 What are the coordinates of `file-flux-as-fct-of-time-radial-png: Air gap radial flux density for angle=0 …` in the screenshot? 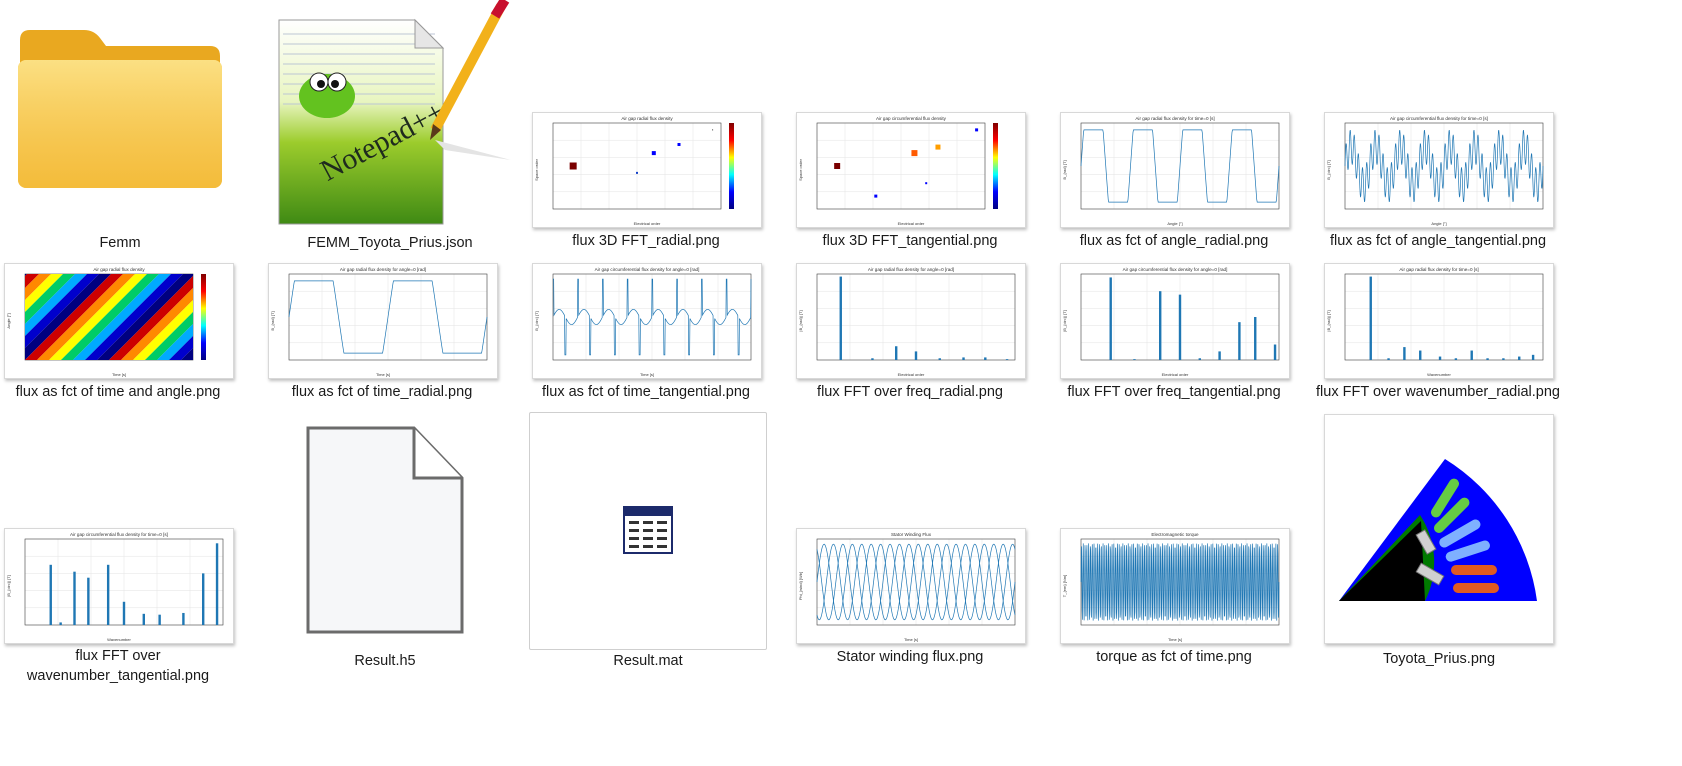 It's located at (383, 333).